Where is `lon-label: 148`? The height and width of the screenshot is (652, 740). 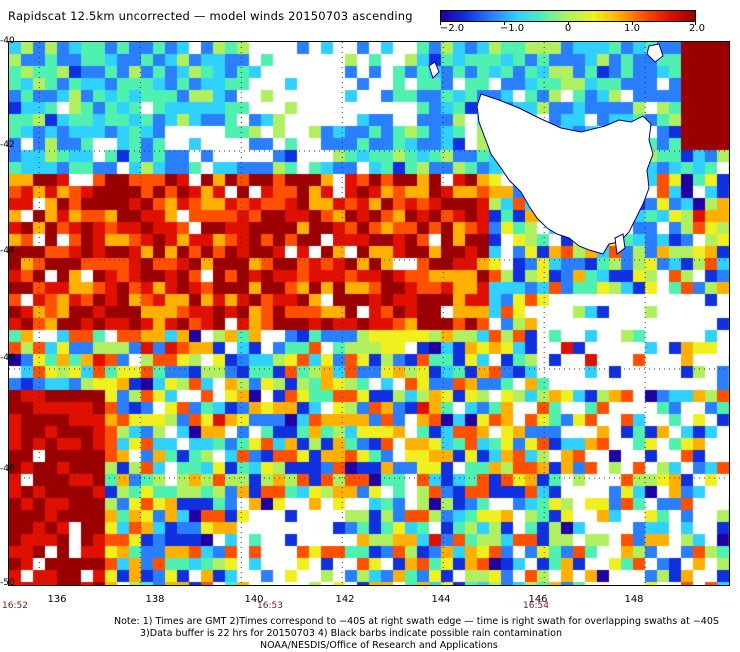
lon-label: 148 is located at coordinates (634, 599).